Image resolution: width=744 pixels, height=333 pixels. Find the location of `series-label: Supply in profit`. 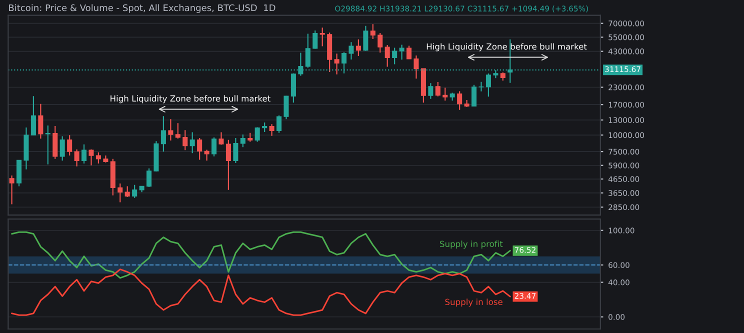

series-label: Supply in profit is located at coordinates (471, 244).